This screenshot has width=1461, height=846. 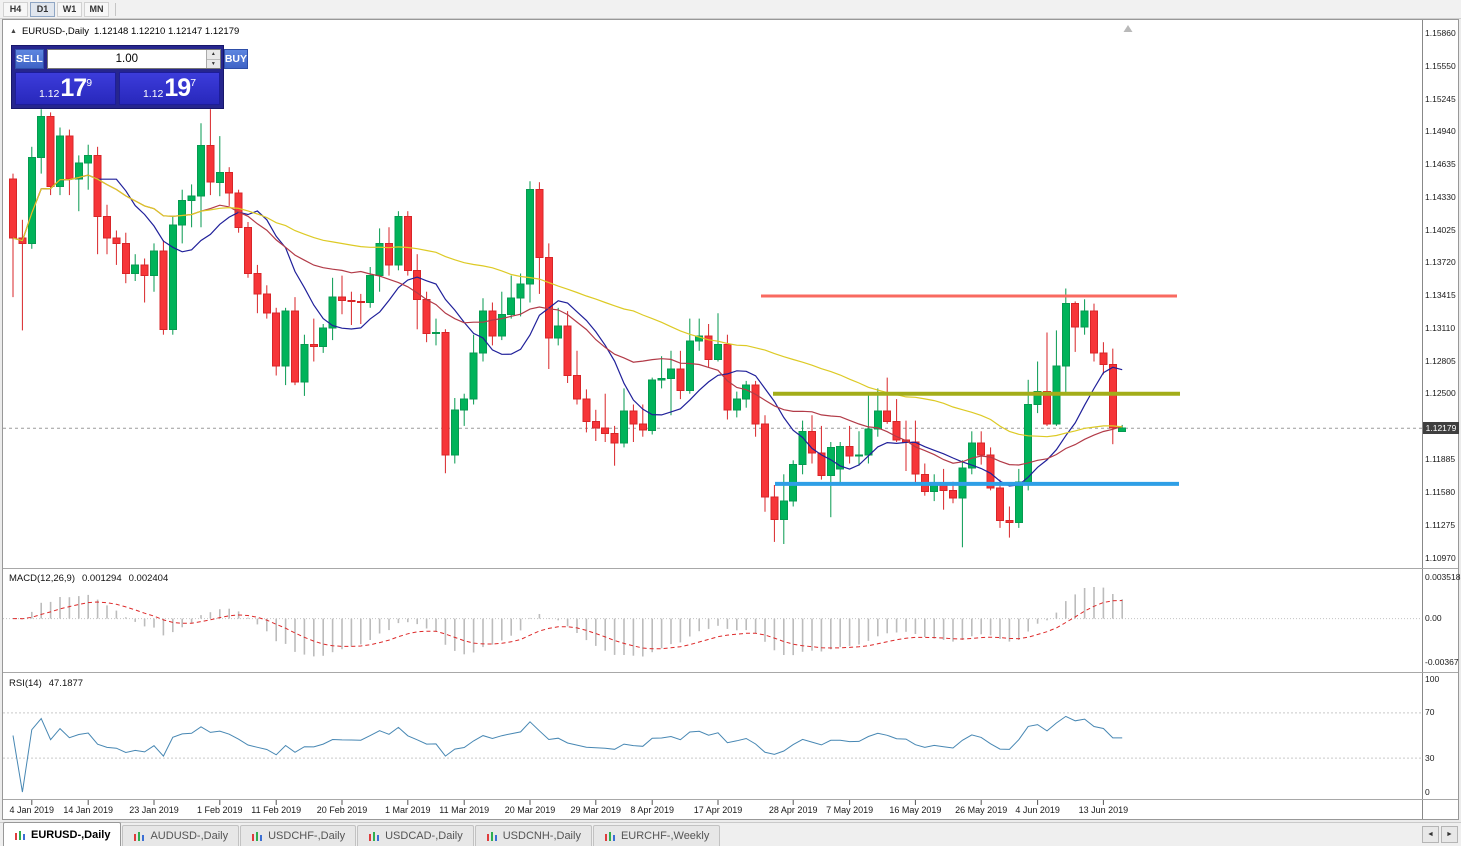 What do you see at coordinates (1440, 262) in the screenshot?
I see `price-axis-label: 1.13720` at bounding box center [1440, 262].